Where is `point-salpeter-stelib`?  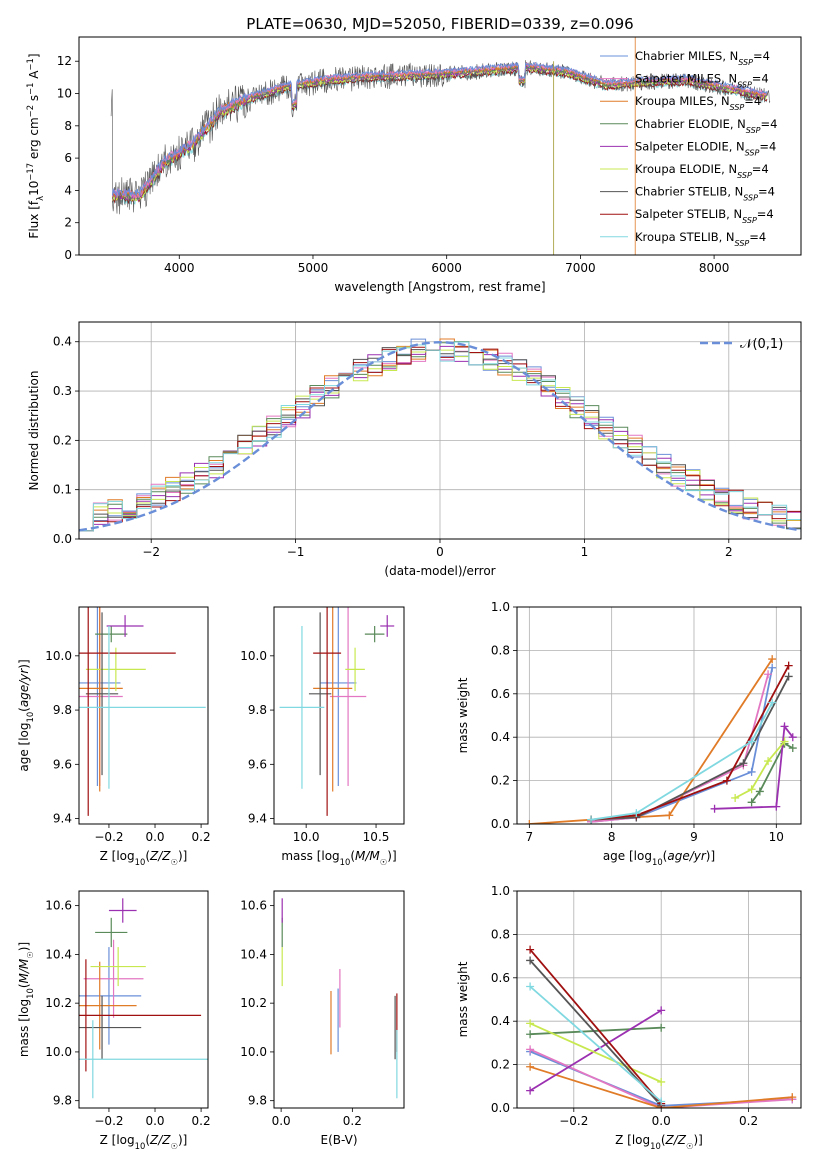 point-salpeter-stelib is located at coordinates (140, 1015).